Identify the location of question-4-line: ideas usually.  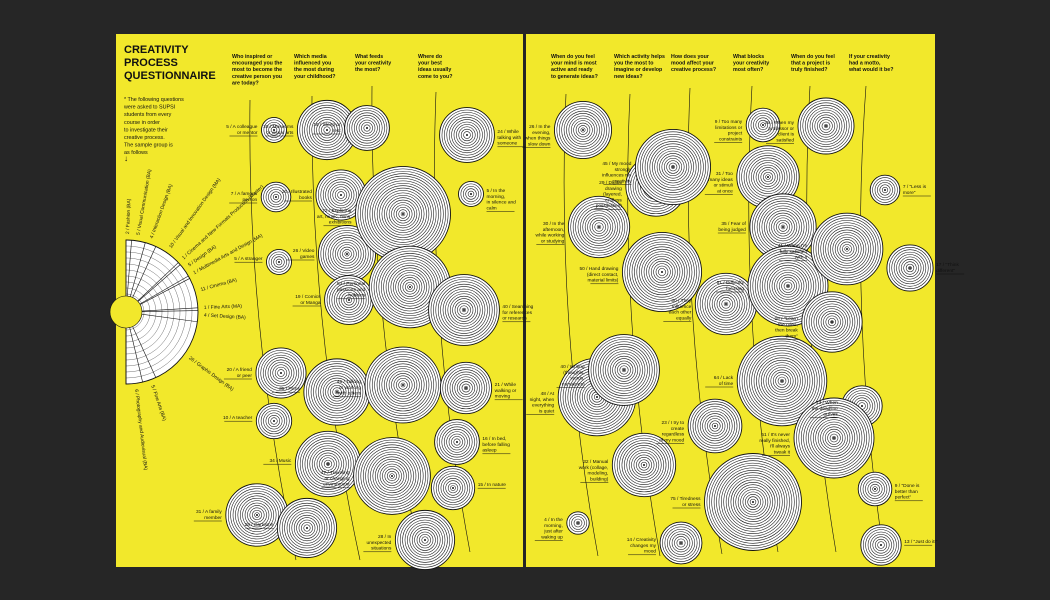
(434, 70).